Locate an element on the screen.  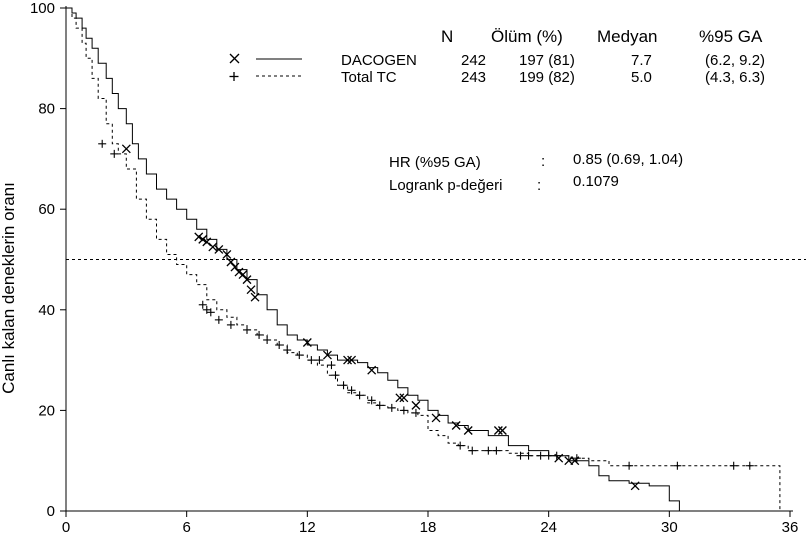
x-tick-label: 18 is located at coordinates (428, 527).